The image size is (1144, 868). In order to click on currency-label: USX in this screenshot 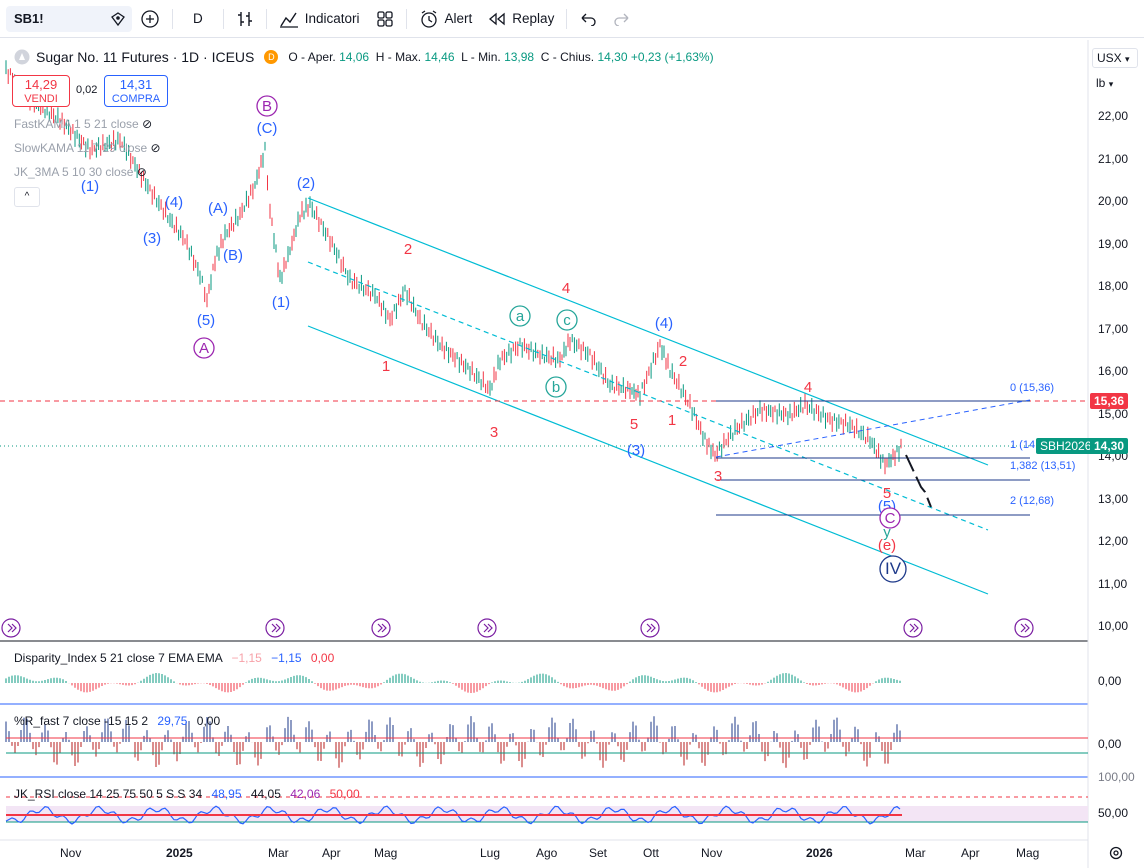, I will do `click(1109, 58)`.